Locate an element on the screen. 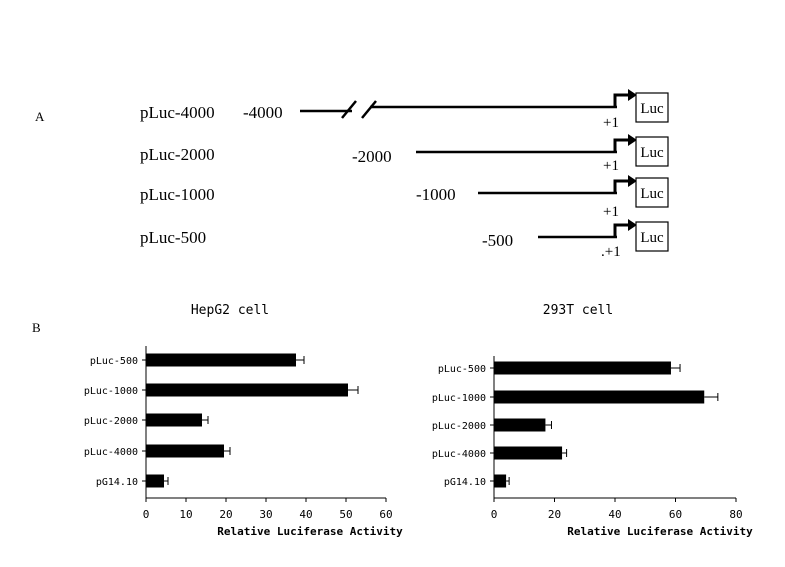 The image size is (785, 567). panel-a-label: A is located at coordinates (40, 116).